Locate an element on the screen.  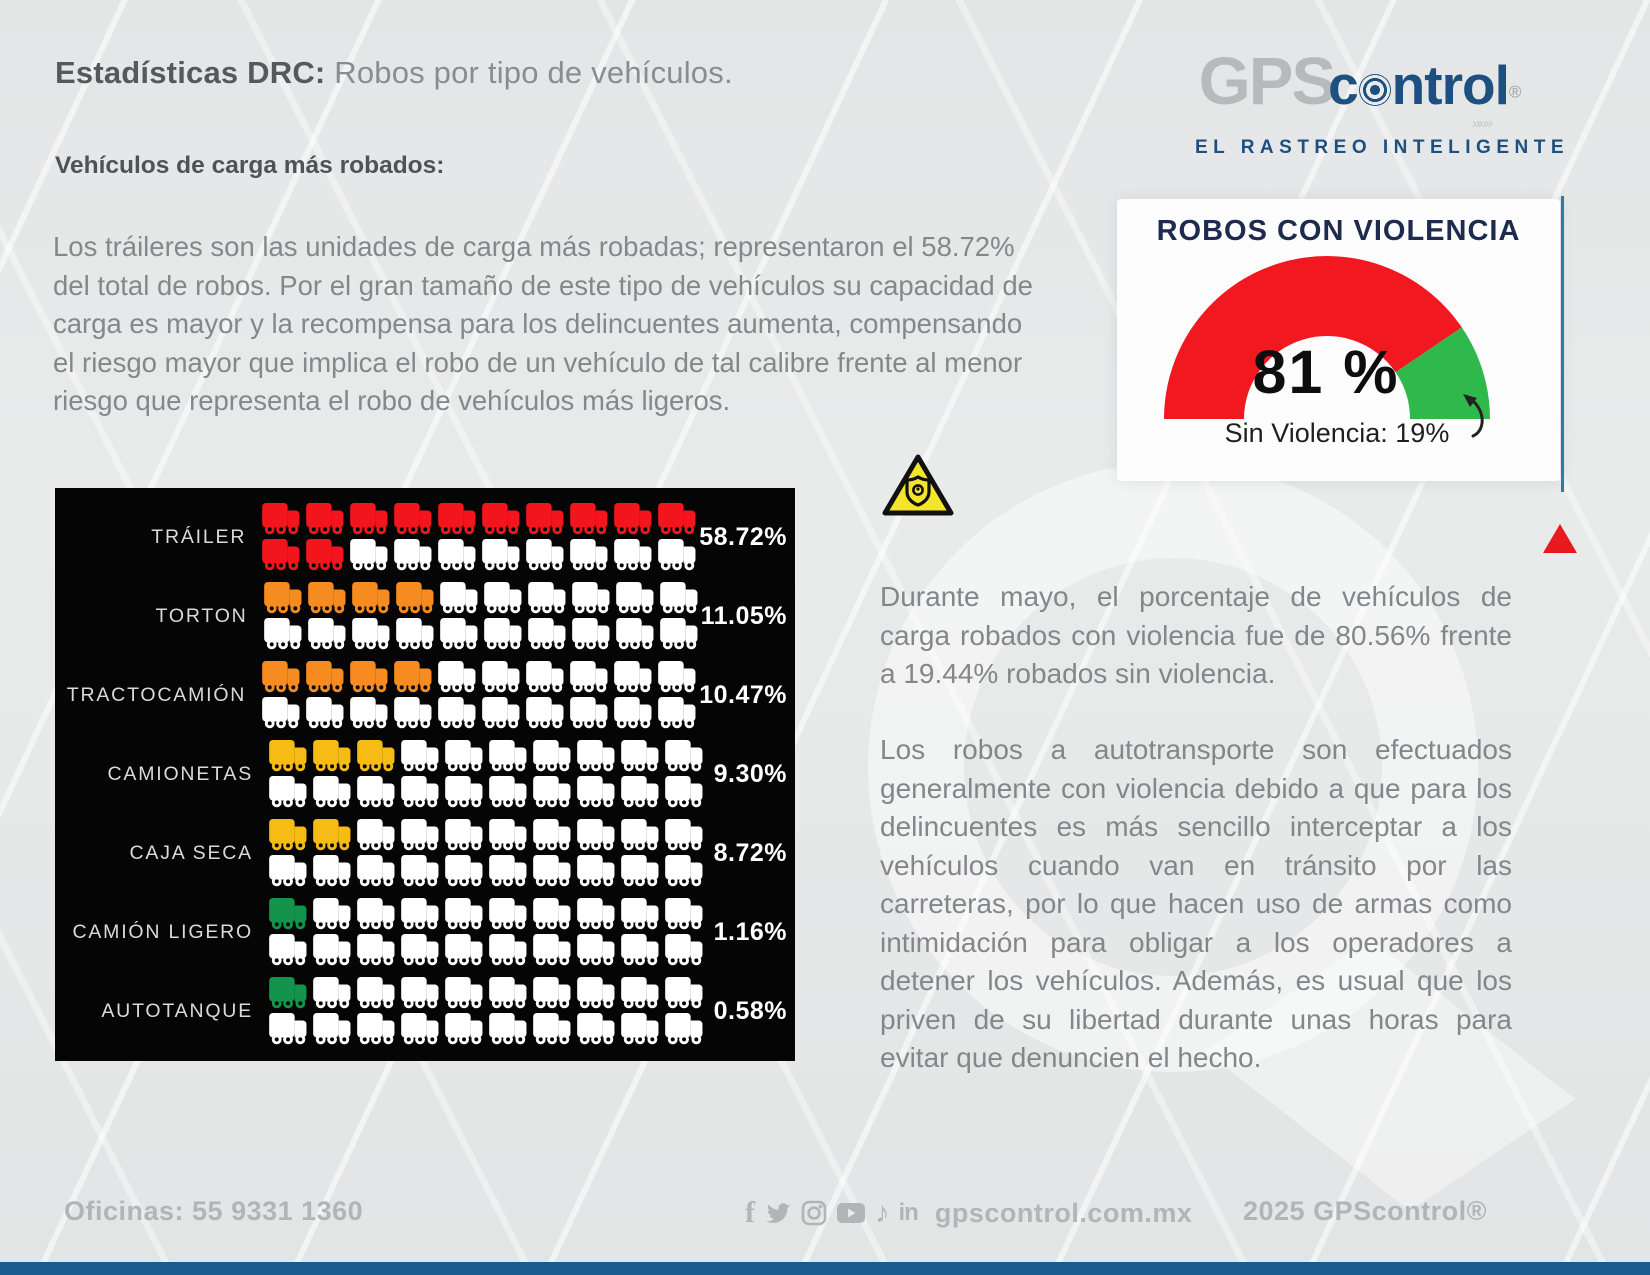
chart-category-label: TRÁILER is located at coordinates (199, 537).